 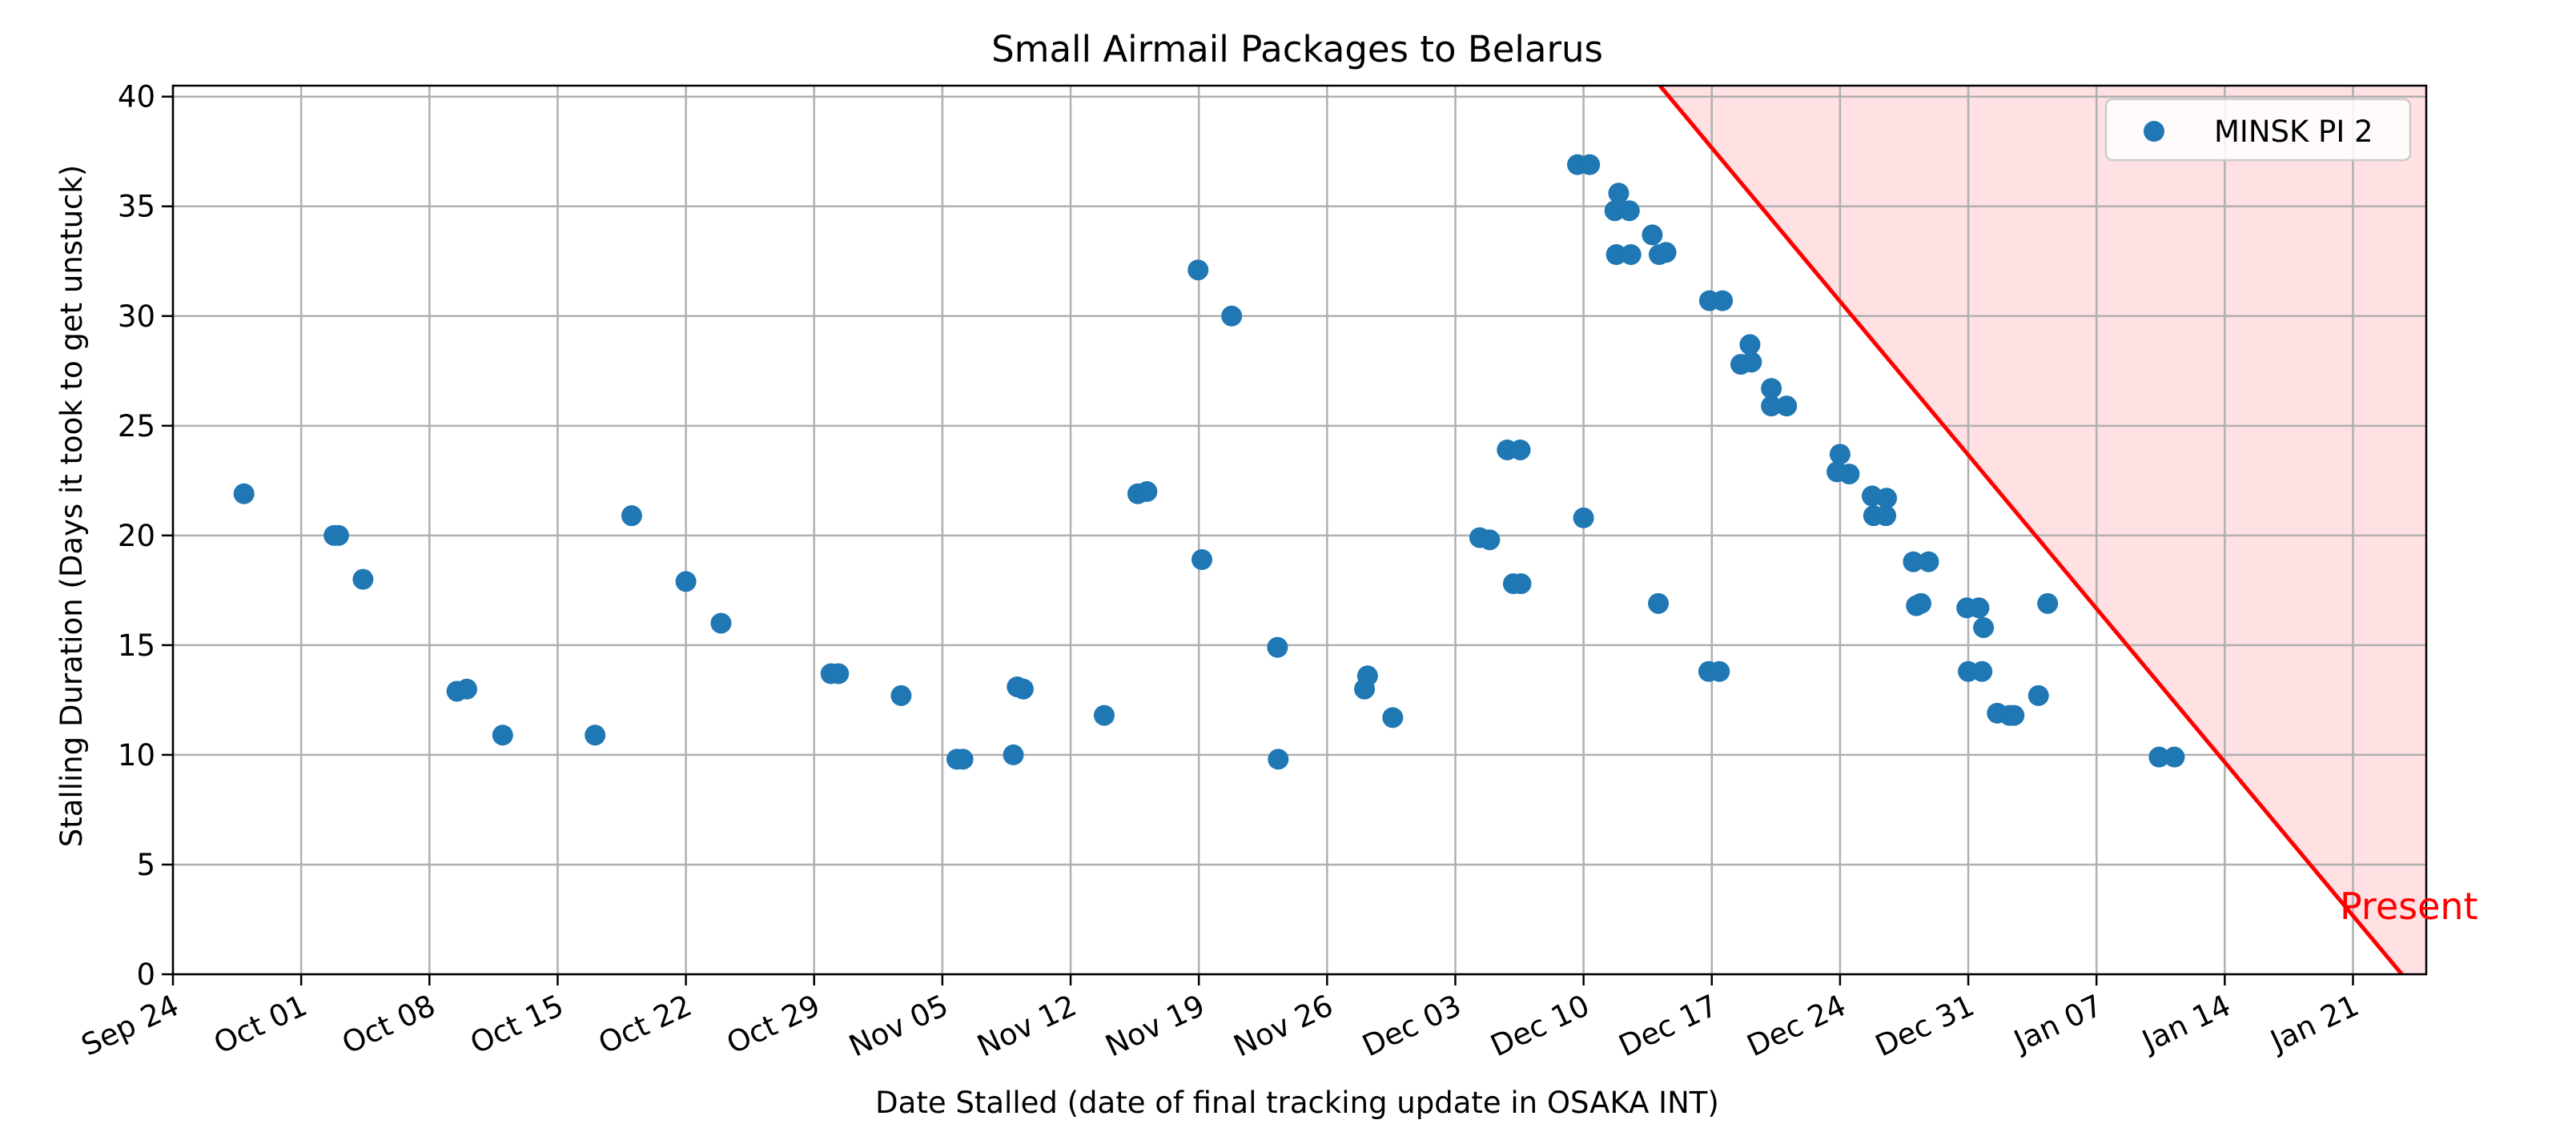 I want to click on chart-title: Small Airmail Packages to Belarus, so click(x=1297, y=49).